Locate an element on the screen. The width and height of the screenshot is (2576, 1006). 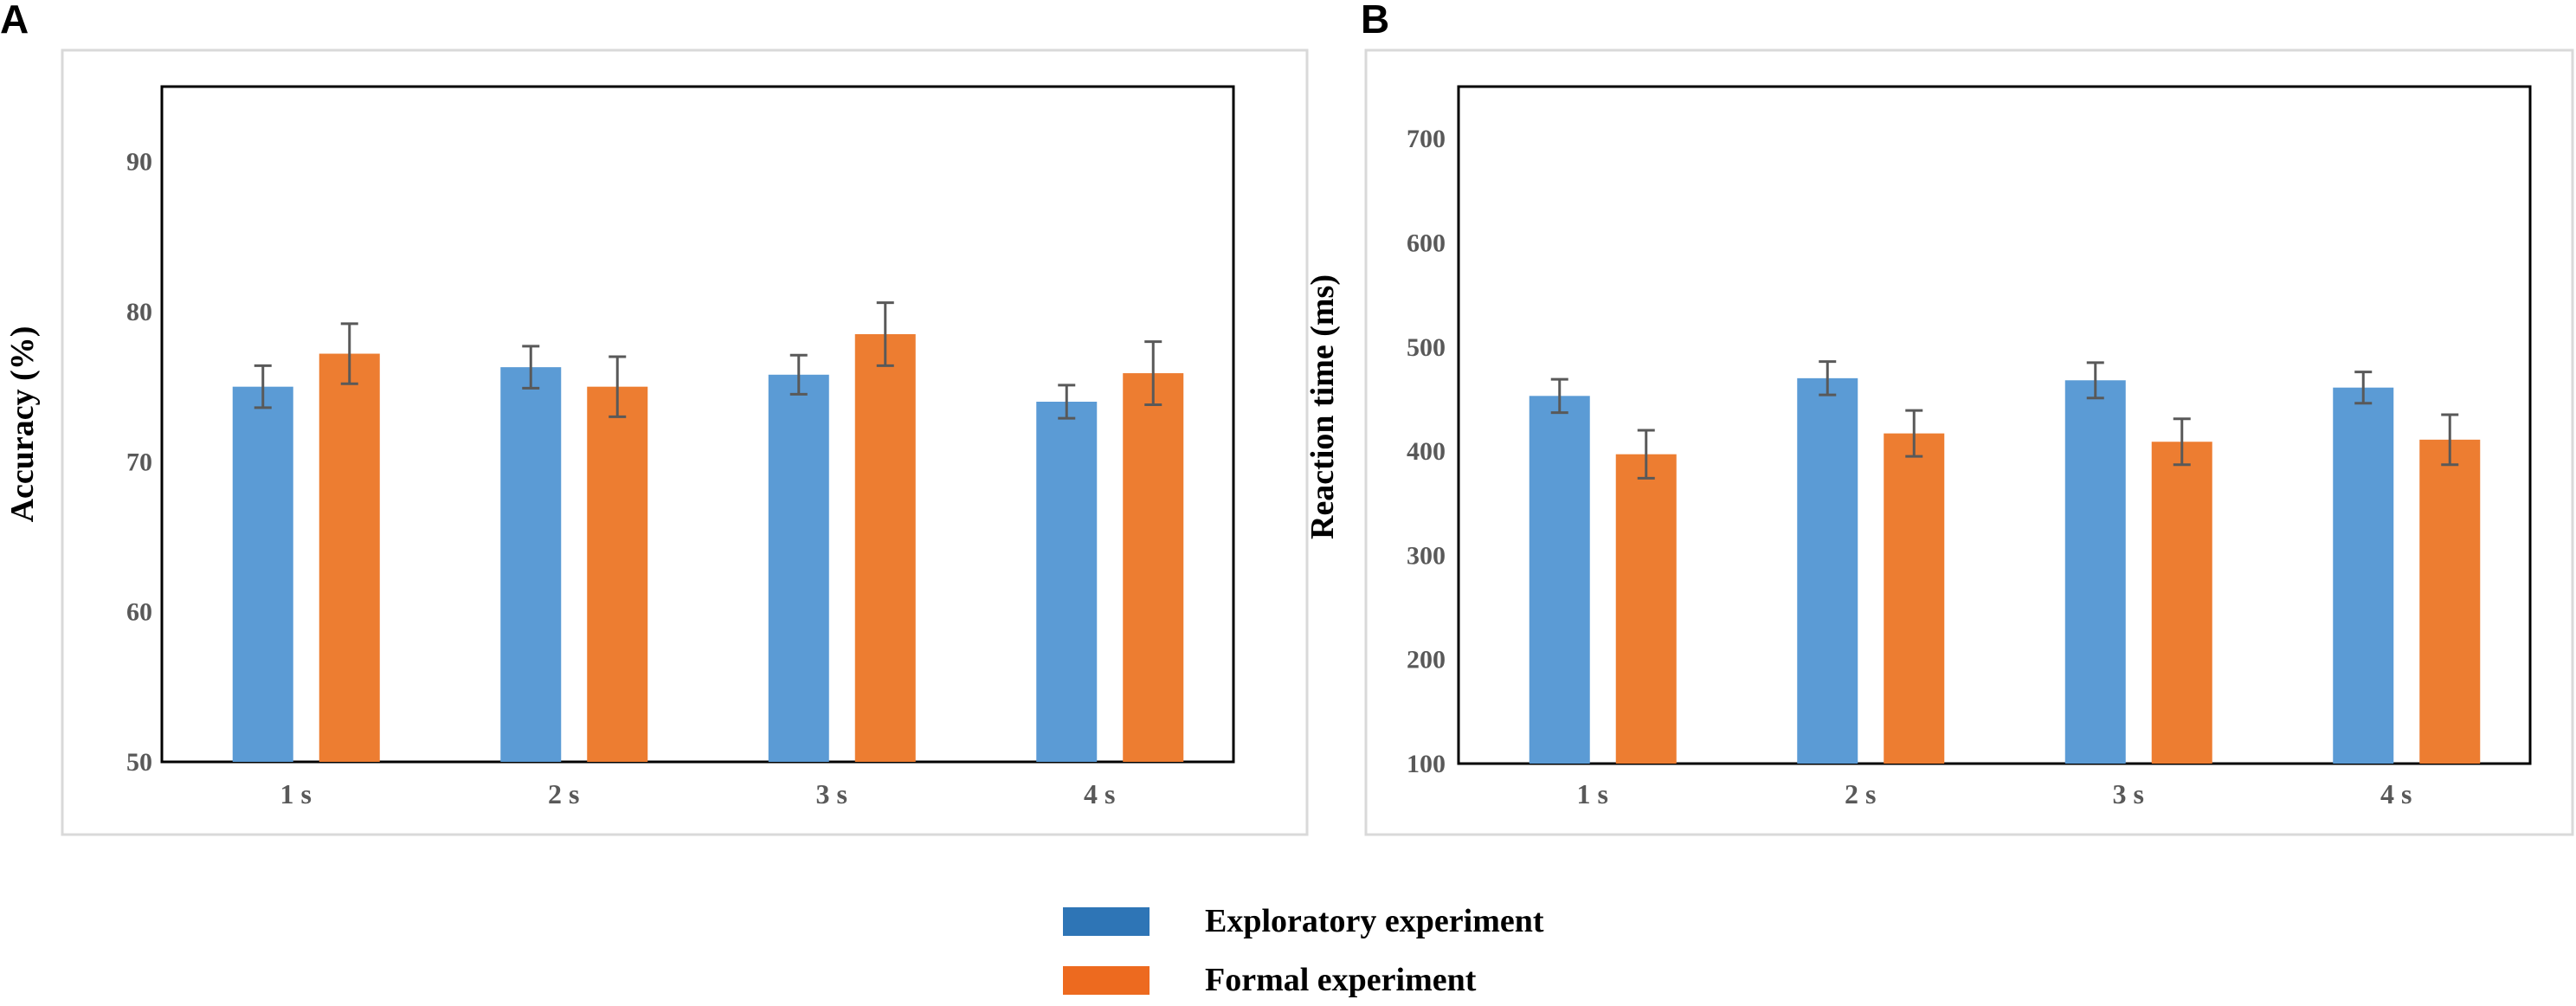
panel-a-category-label: 3 s is located at coordinates (831, 793).